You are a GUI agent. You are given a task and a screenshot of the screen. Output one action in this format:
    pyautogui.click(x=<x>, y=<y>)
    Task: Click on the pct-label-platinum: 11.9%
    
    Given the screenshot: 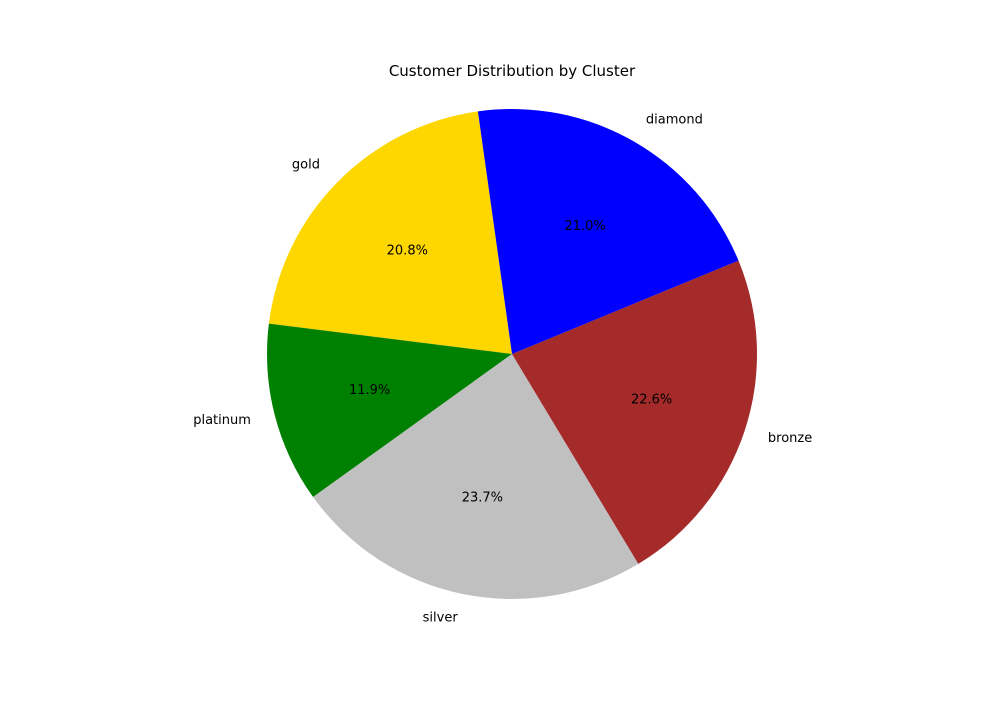 What is the action you would take?
    pyautogui.click(x=369, y=390)
    